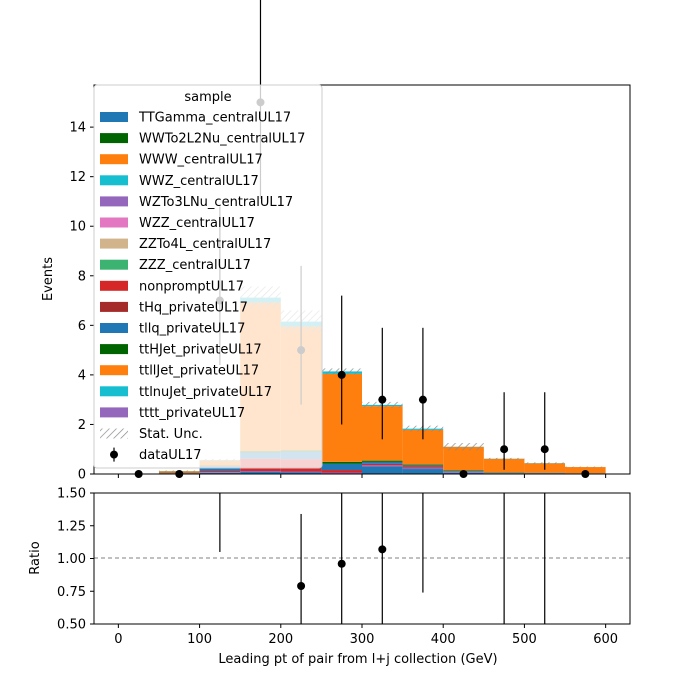 The height and width of the screenshot is (700, 700). Describe the element at coordinates (199, 181) in the screenshot. I see `legend-label: WWZ_centralUL17` at that location.